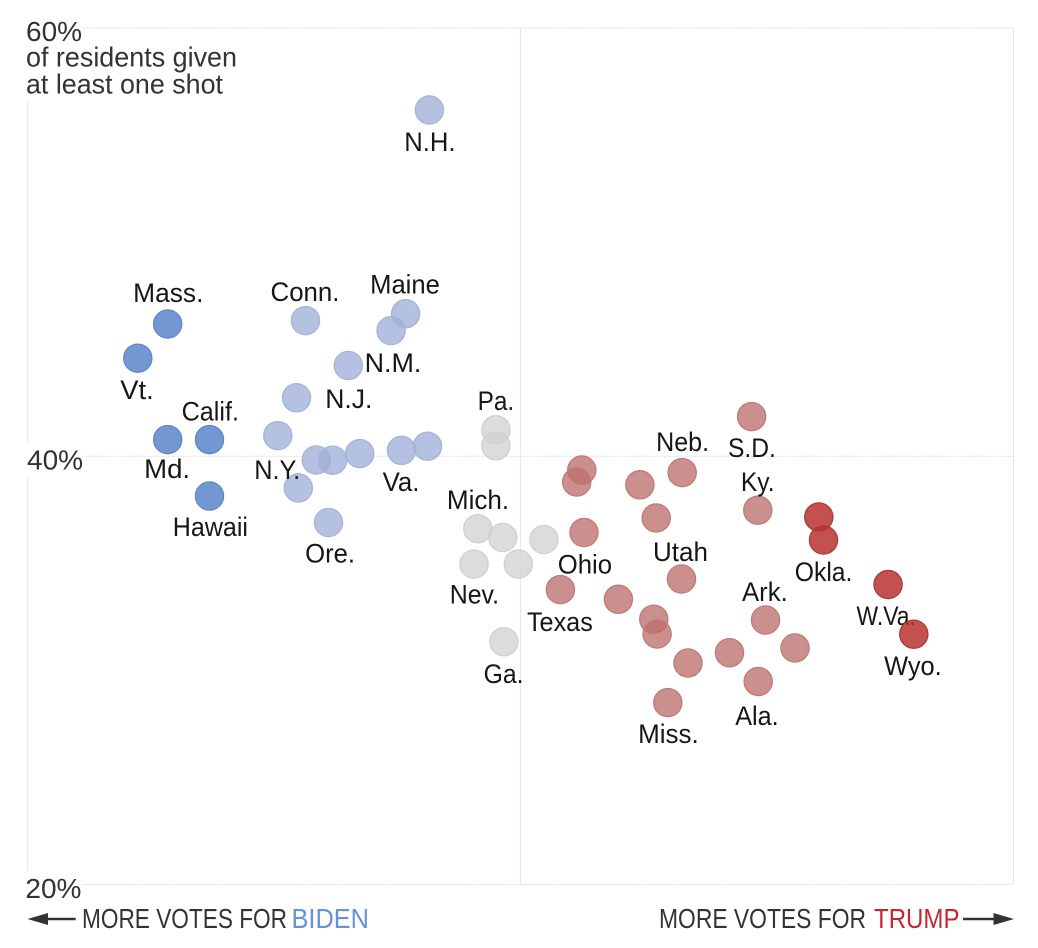 The width and height of the screenshot is (1038, 948). Describe the element at coordinates (331, 918) in the screenshot. I see `svg-text: BIDEN` at that location.